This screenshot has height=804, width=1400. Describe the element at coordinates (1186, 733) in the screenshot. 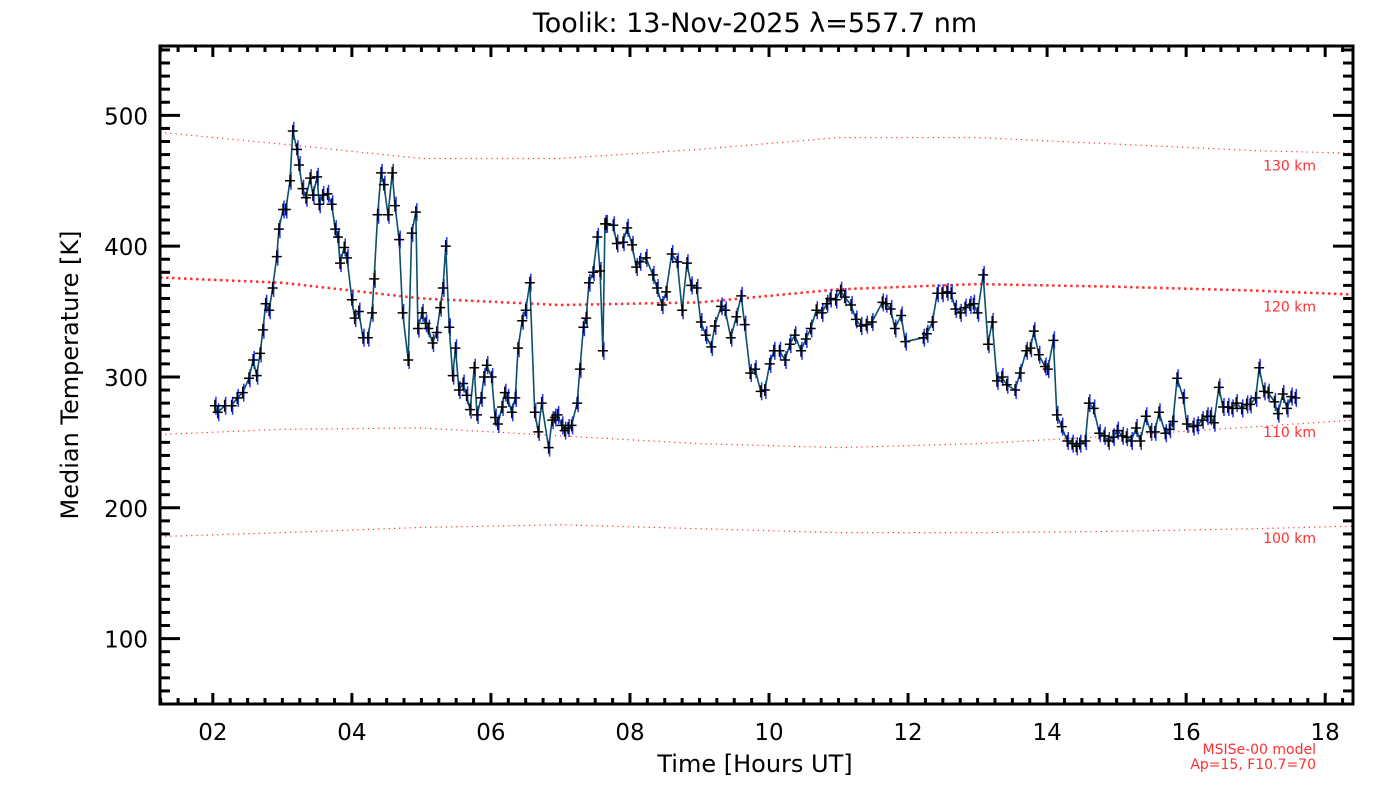

I see `x-tick-label: 16` at that location.